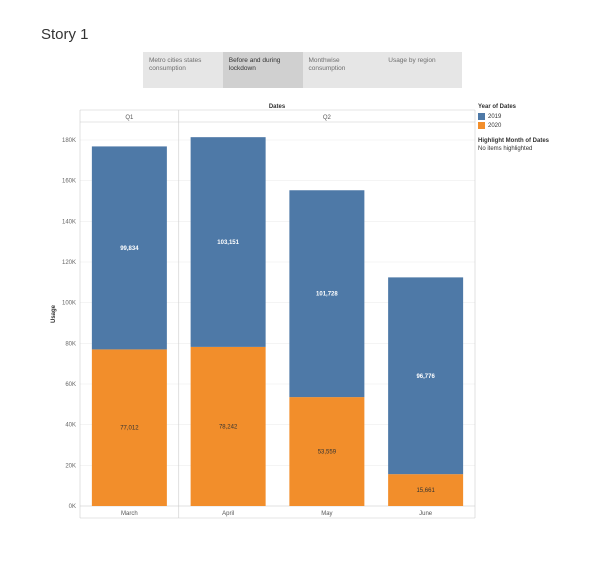 The image size is (604, 580). I want to click on quarter-label-q2: Q2, so click(327, 118).